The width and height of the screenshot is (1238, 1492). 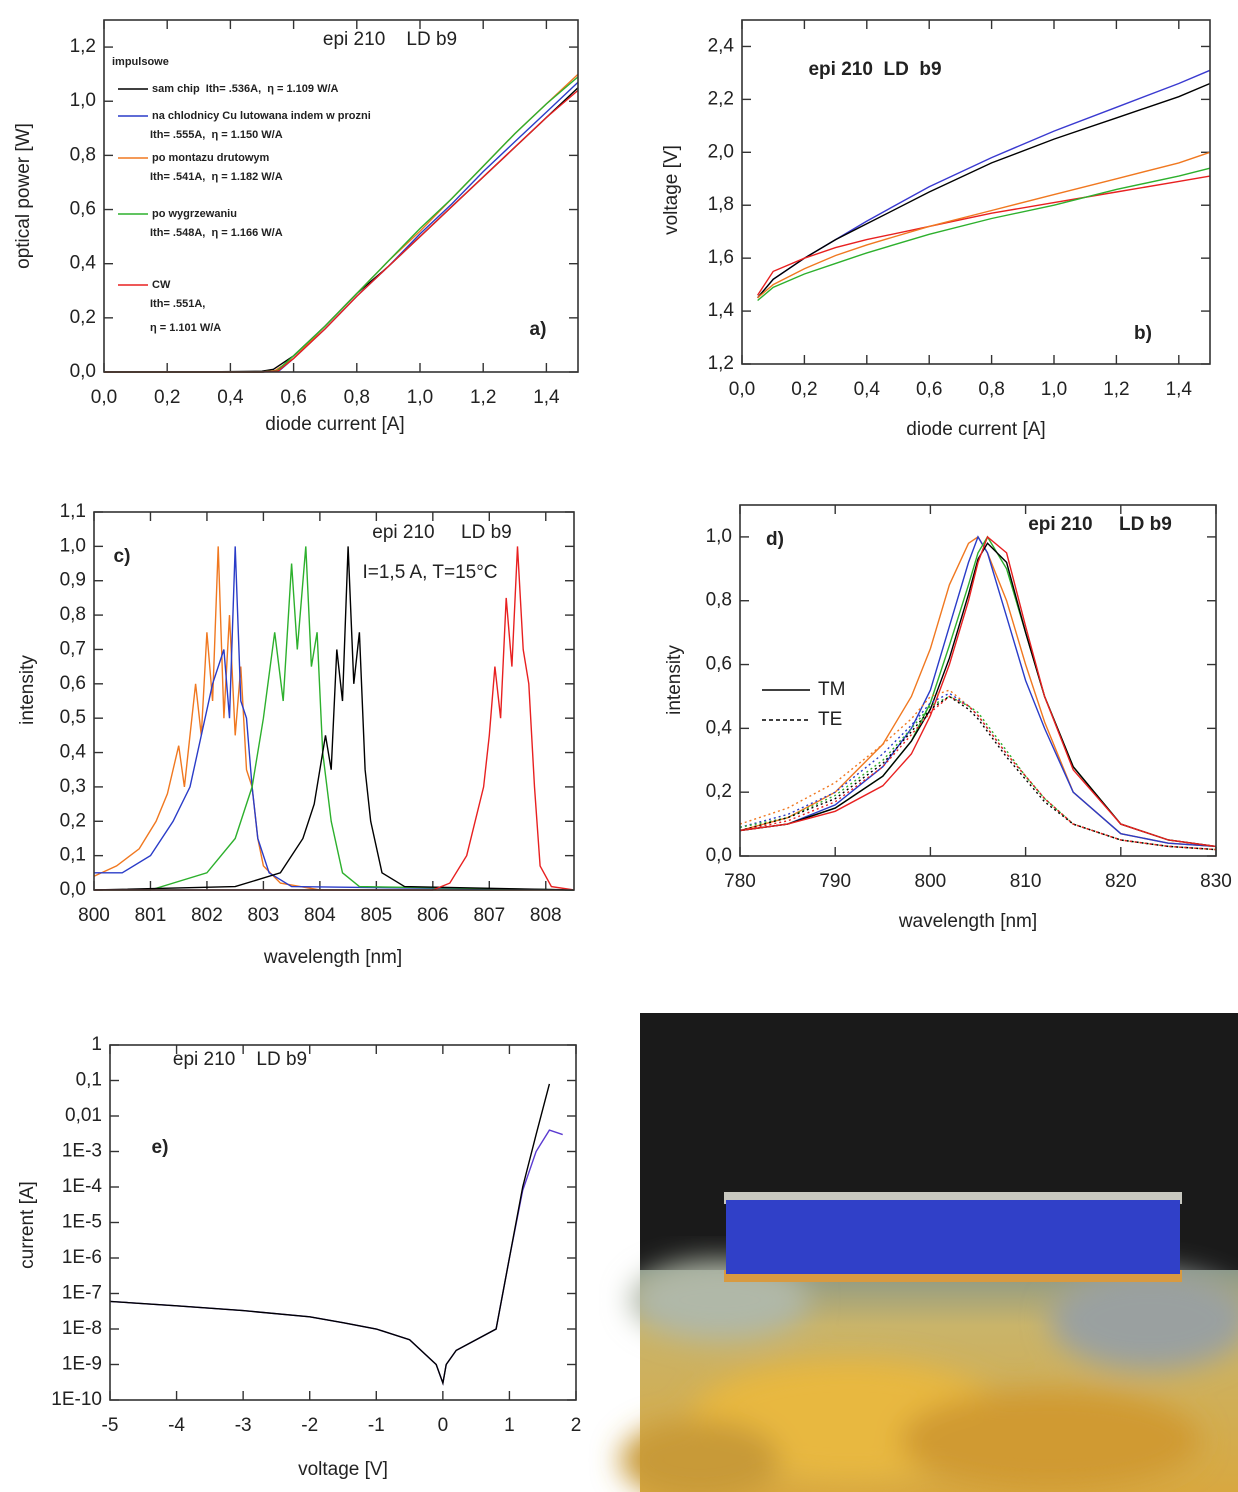 What do you see at coordinates (429, 572) in the screenshot?
I see `annotation: I=1,5 A, T=15°C` at bounding box center [429, 572].